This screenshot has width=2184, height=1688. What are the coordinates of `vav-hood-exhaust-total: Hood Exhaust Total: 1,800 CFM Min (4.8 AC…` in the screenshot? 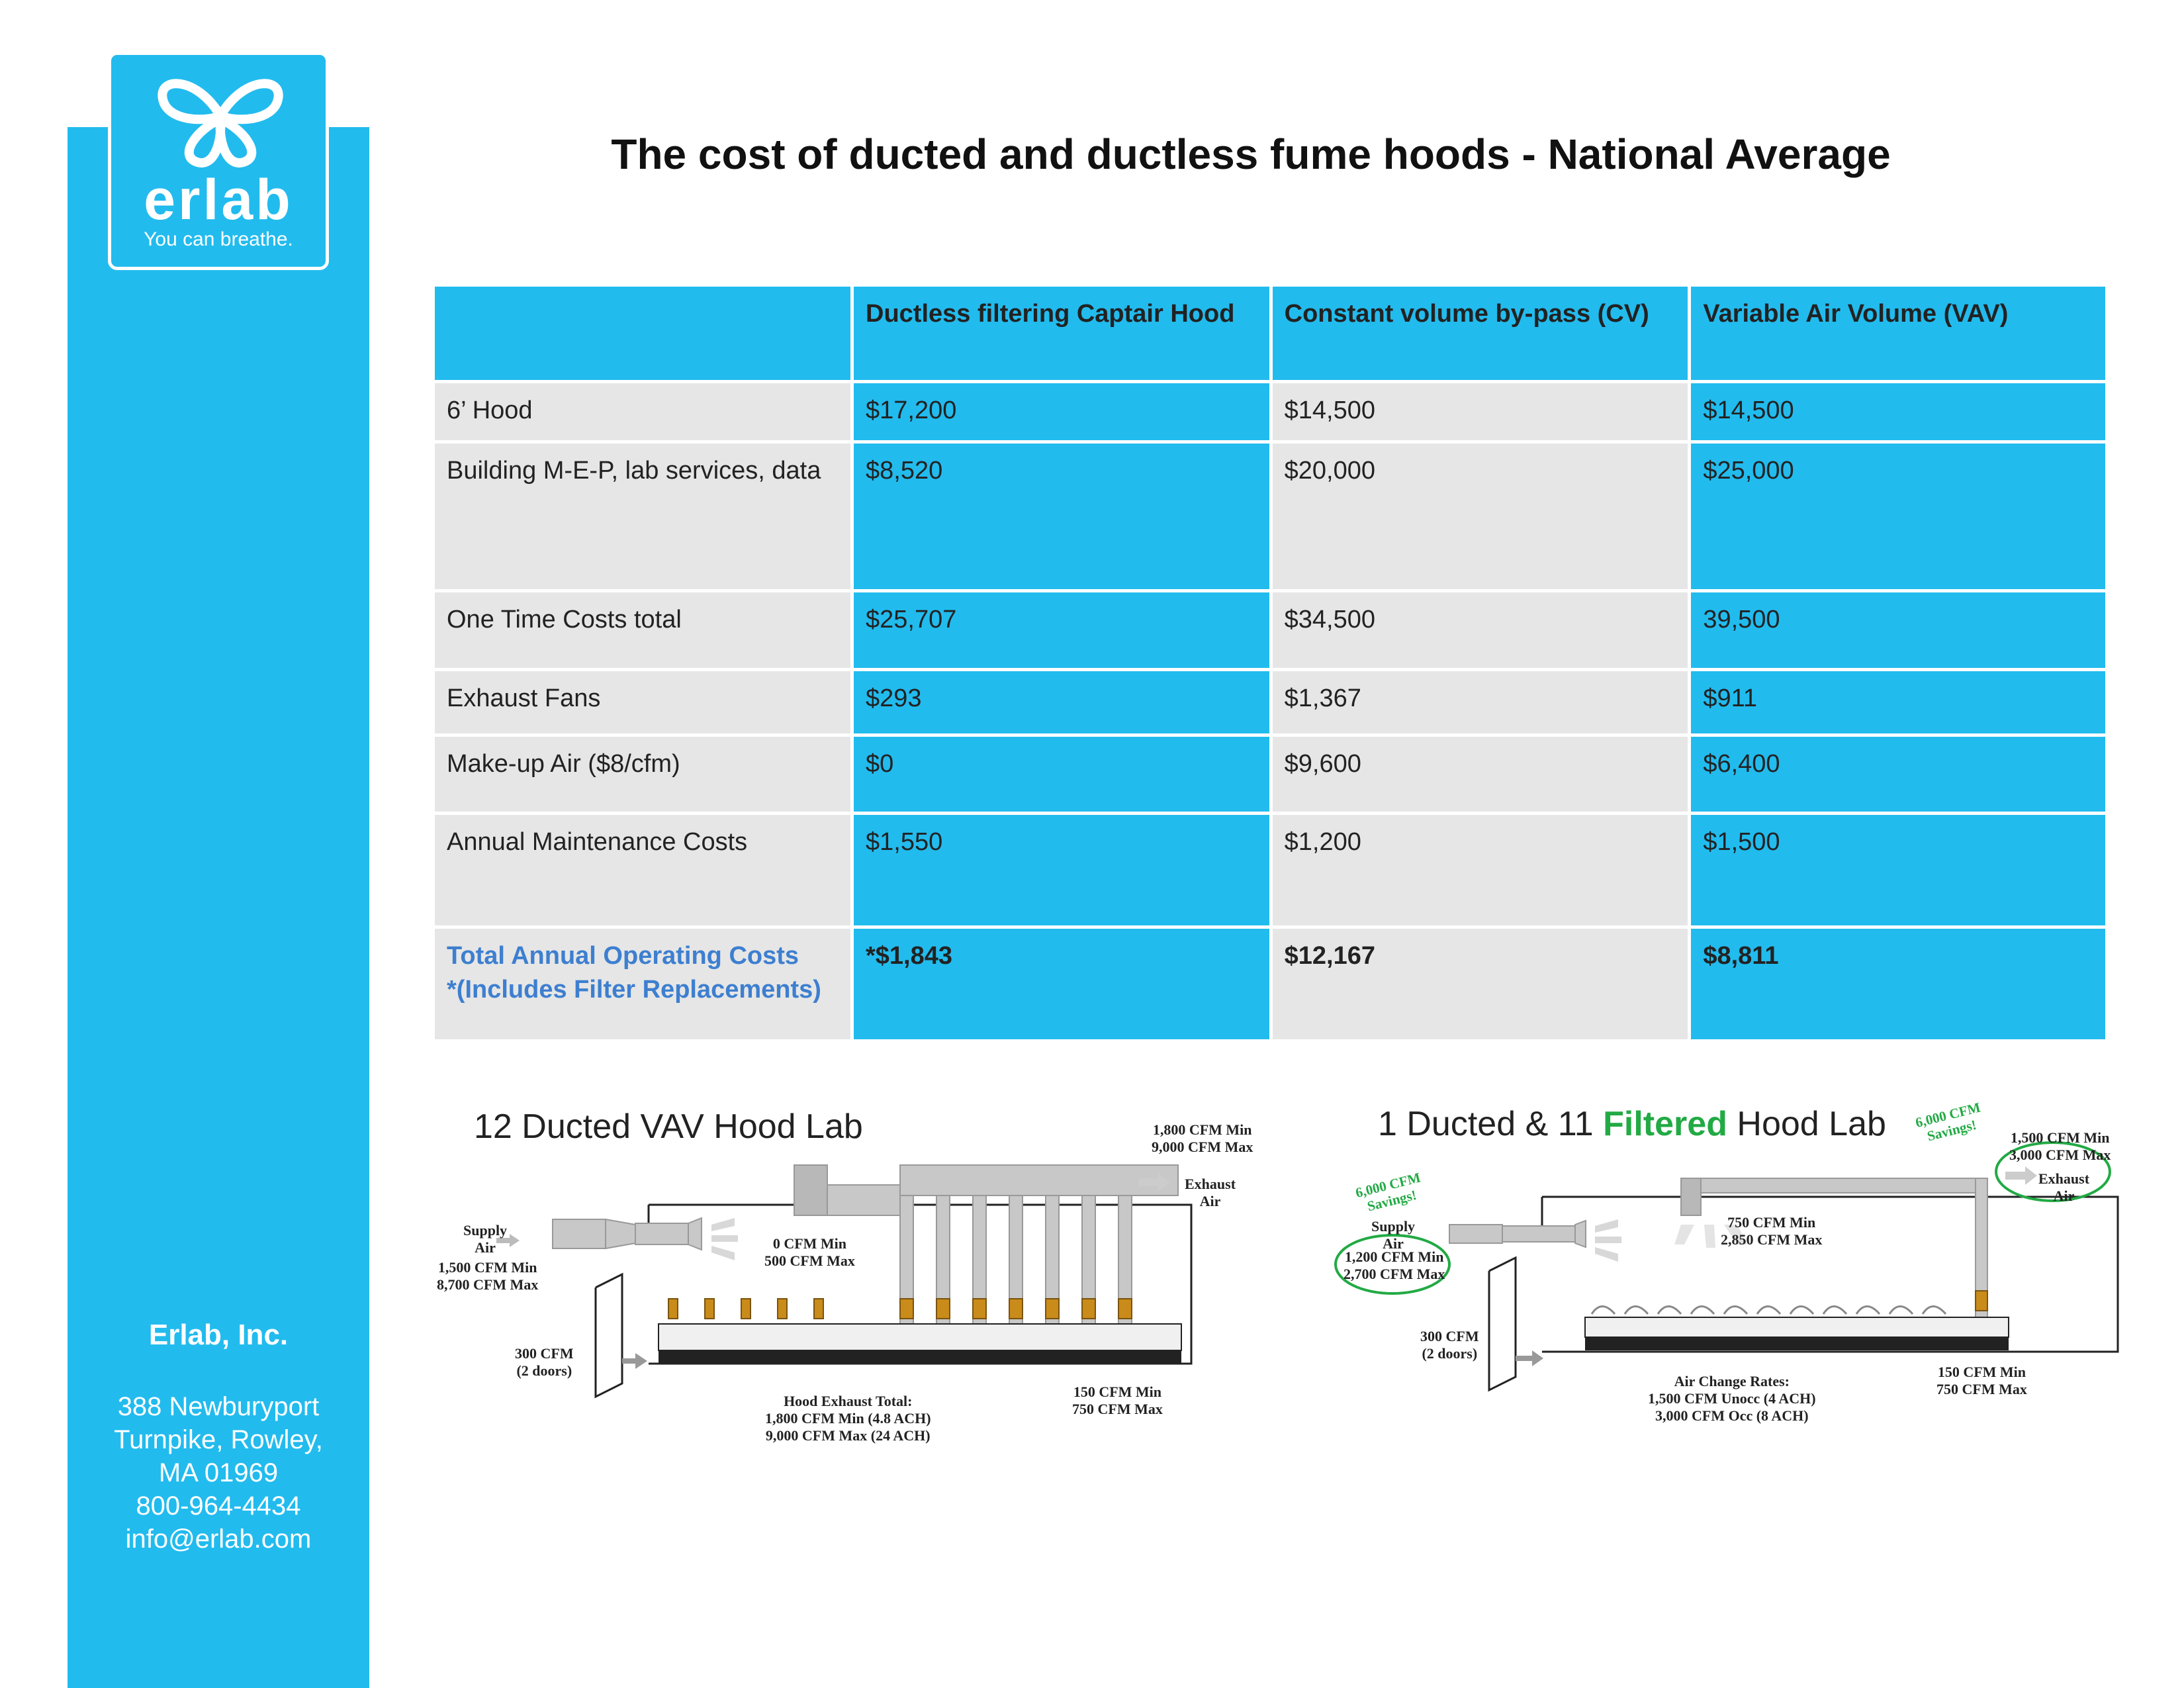 It's located at (848, 1418).